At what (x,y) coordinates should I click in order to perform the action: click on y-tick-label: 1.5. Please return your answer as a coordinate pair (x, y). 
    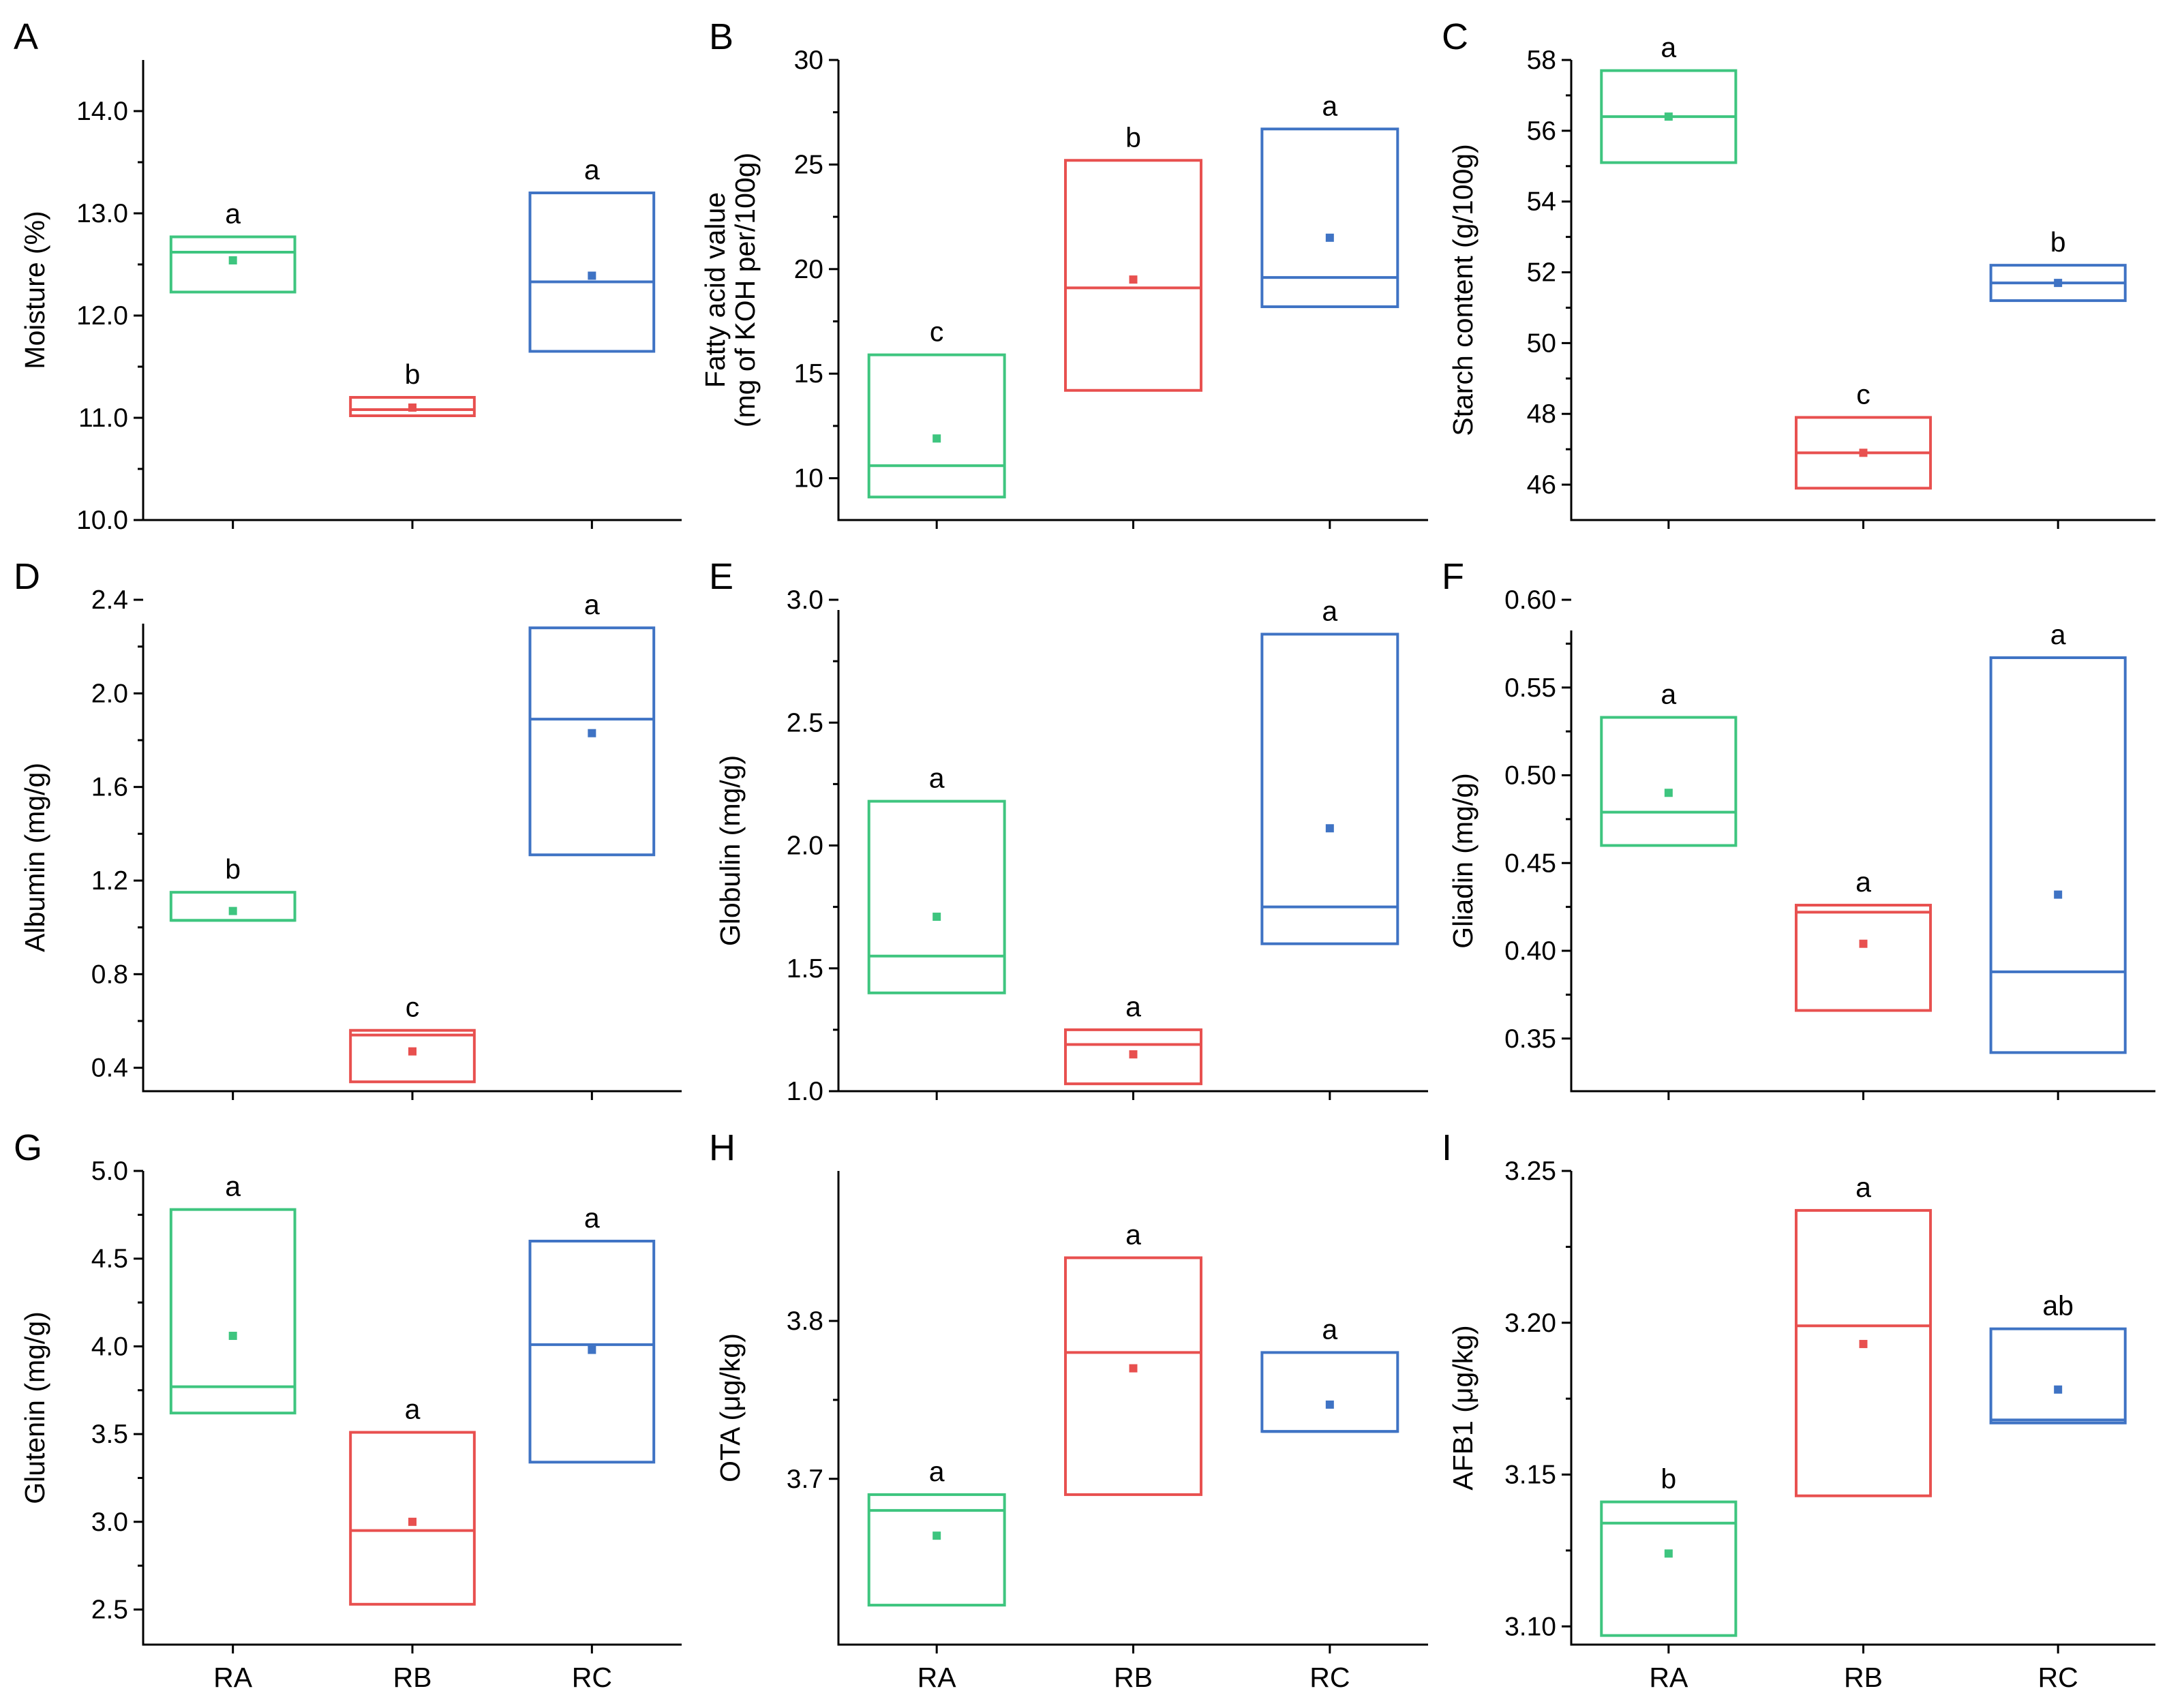
    Looking at the image, I should click on (805, 968).